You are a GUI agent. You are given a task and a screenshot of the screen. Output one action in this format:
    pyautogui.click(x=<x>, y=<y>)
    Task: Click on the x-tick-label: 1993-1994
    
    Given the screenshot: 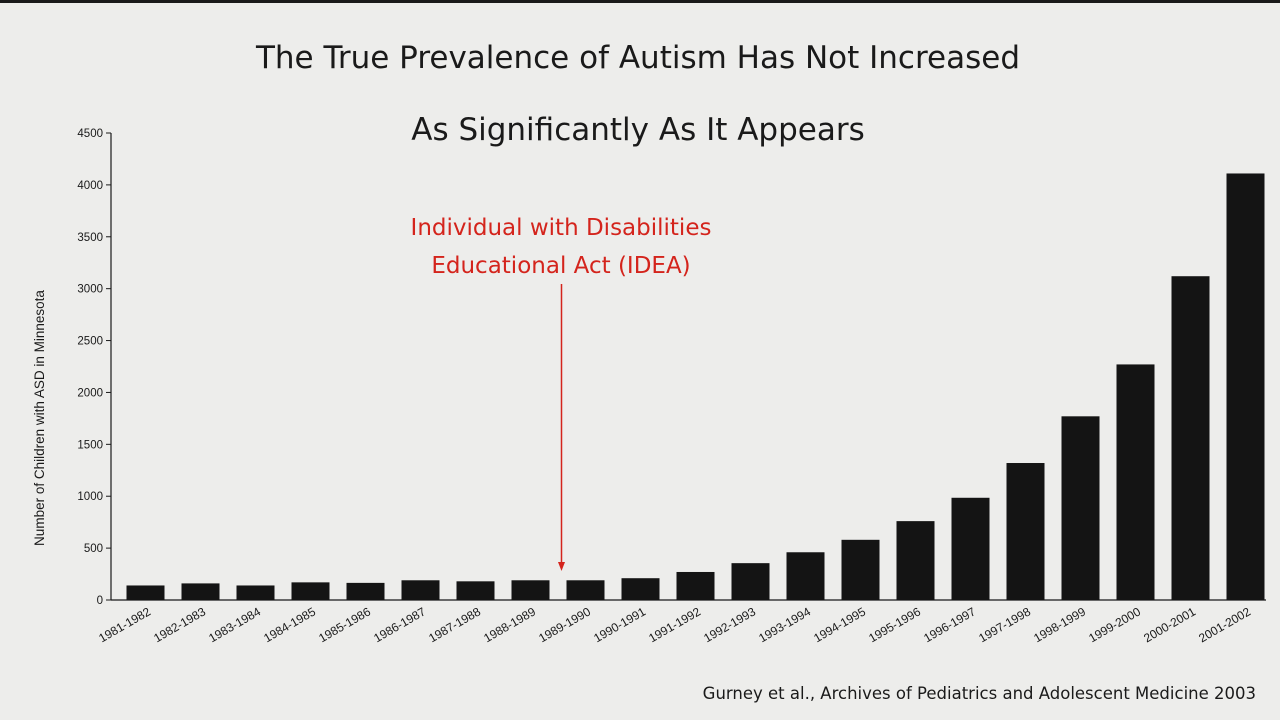 What is the action you would take?
    pyautogui.click(x=784, y=624)
    